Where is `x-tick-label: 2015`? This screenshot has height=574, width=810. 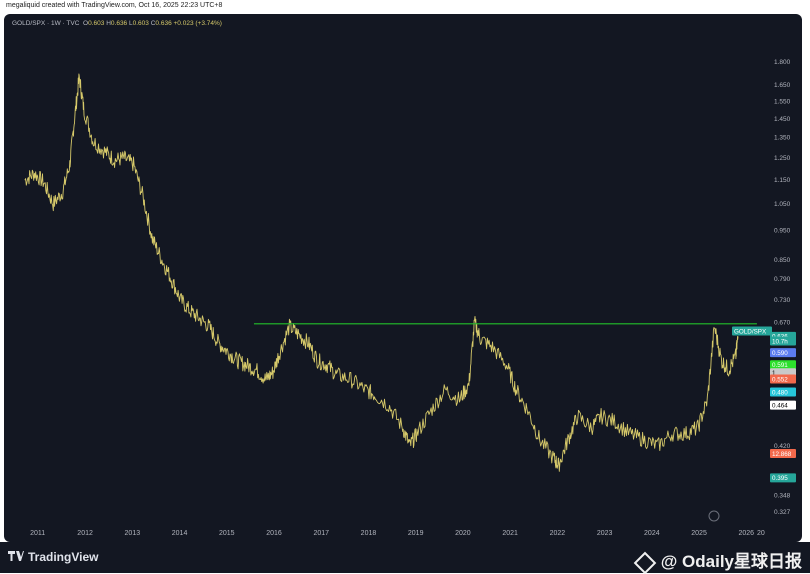
x-tick-label: 2015 is located at coordinates (227, 533).